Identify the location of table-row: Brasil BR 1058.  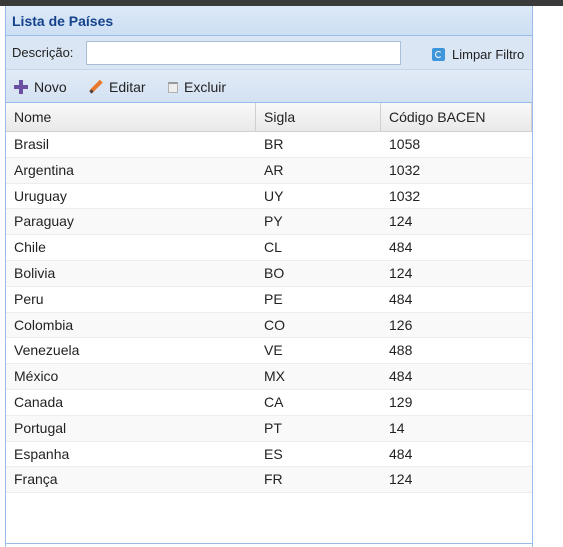
(269, 145).